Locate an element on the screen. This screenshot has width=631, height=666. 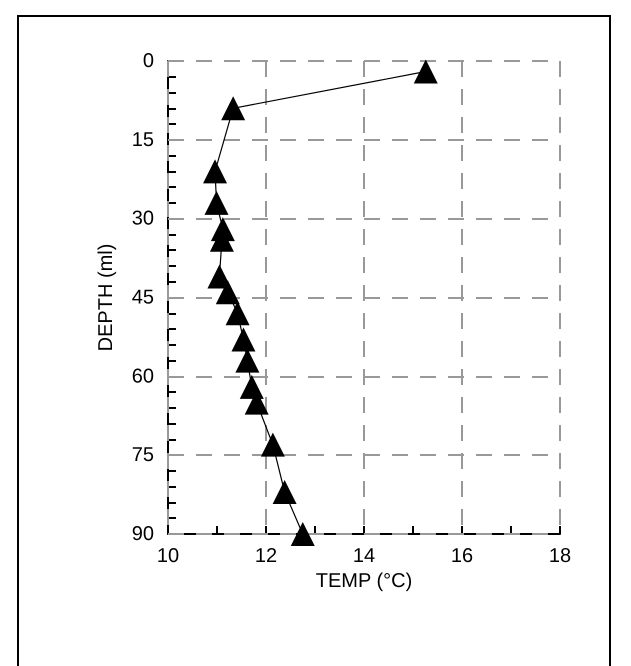
x-tick-label: 14 is located at coordinates (364, 556).